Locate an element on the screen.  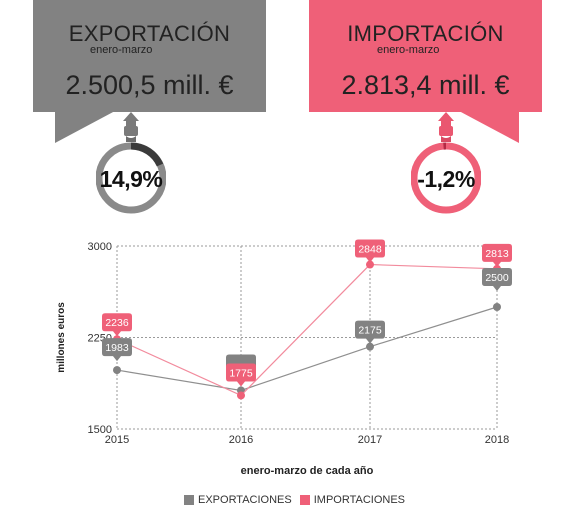
data-label-exports-2018-text: 2500 is located at coordinates (497, 278).